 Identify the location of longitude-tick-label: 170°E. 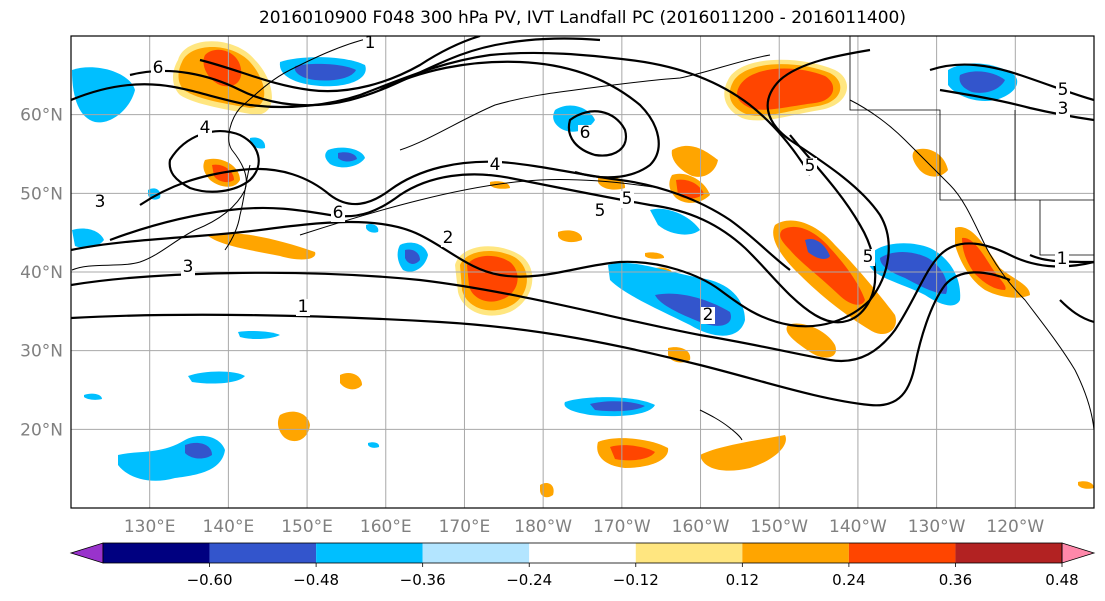
(465, 527).